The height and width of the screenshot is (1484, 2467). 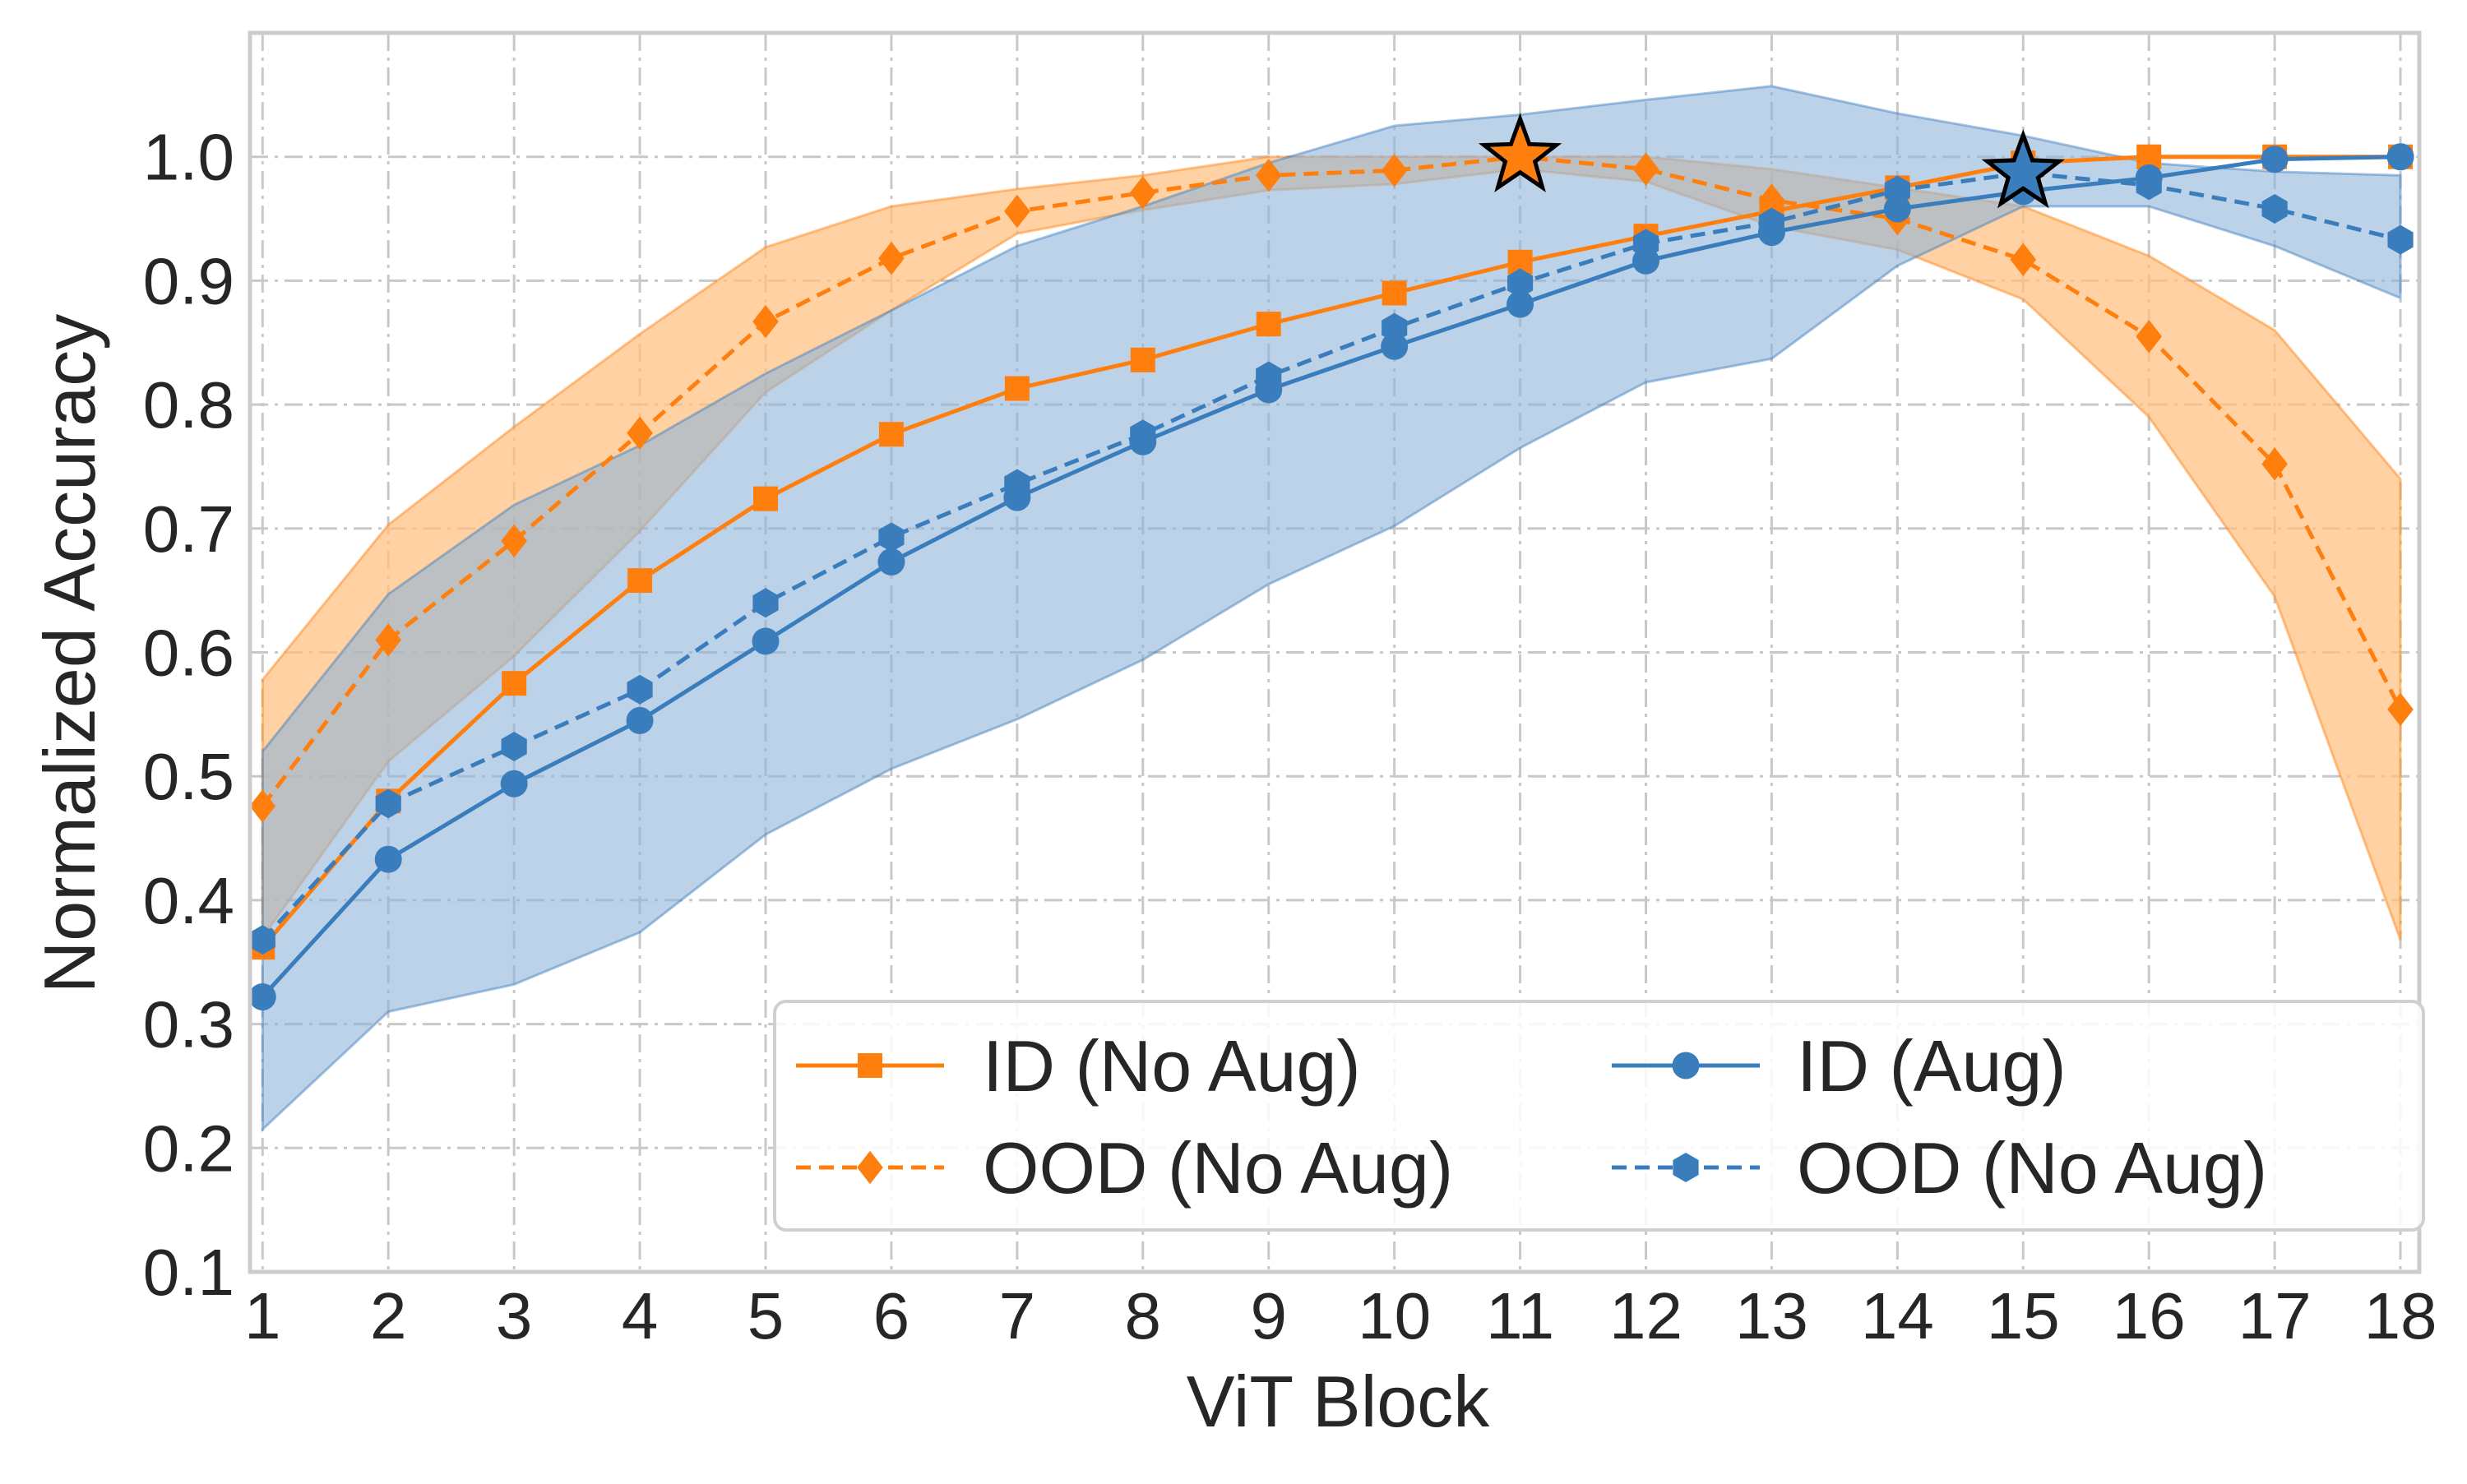 I want to click on x-tick-label: 5, so click(x=767, y=1315).